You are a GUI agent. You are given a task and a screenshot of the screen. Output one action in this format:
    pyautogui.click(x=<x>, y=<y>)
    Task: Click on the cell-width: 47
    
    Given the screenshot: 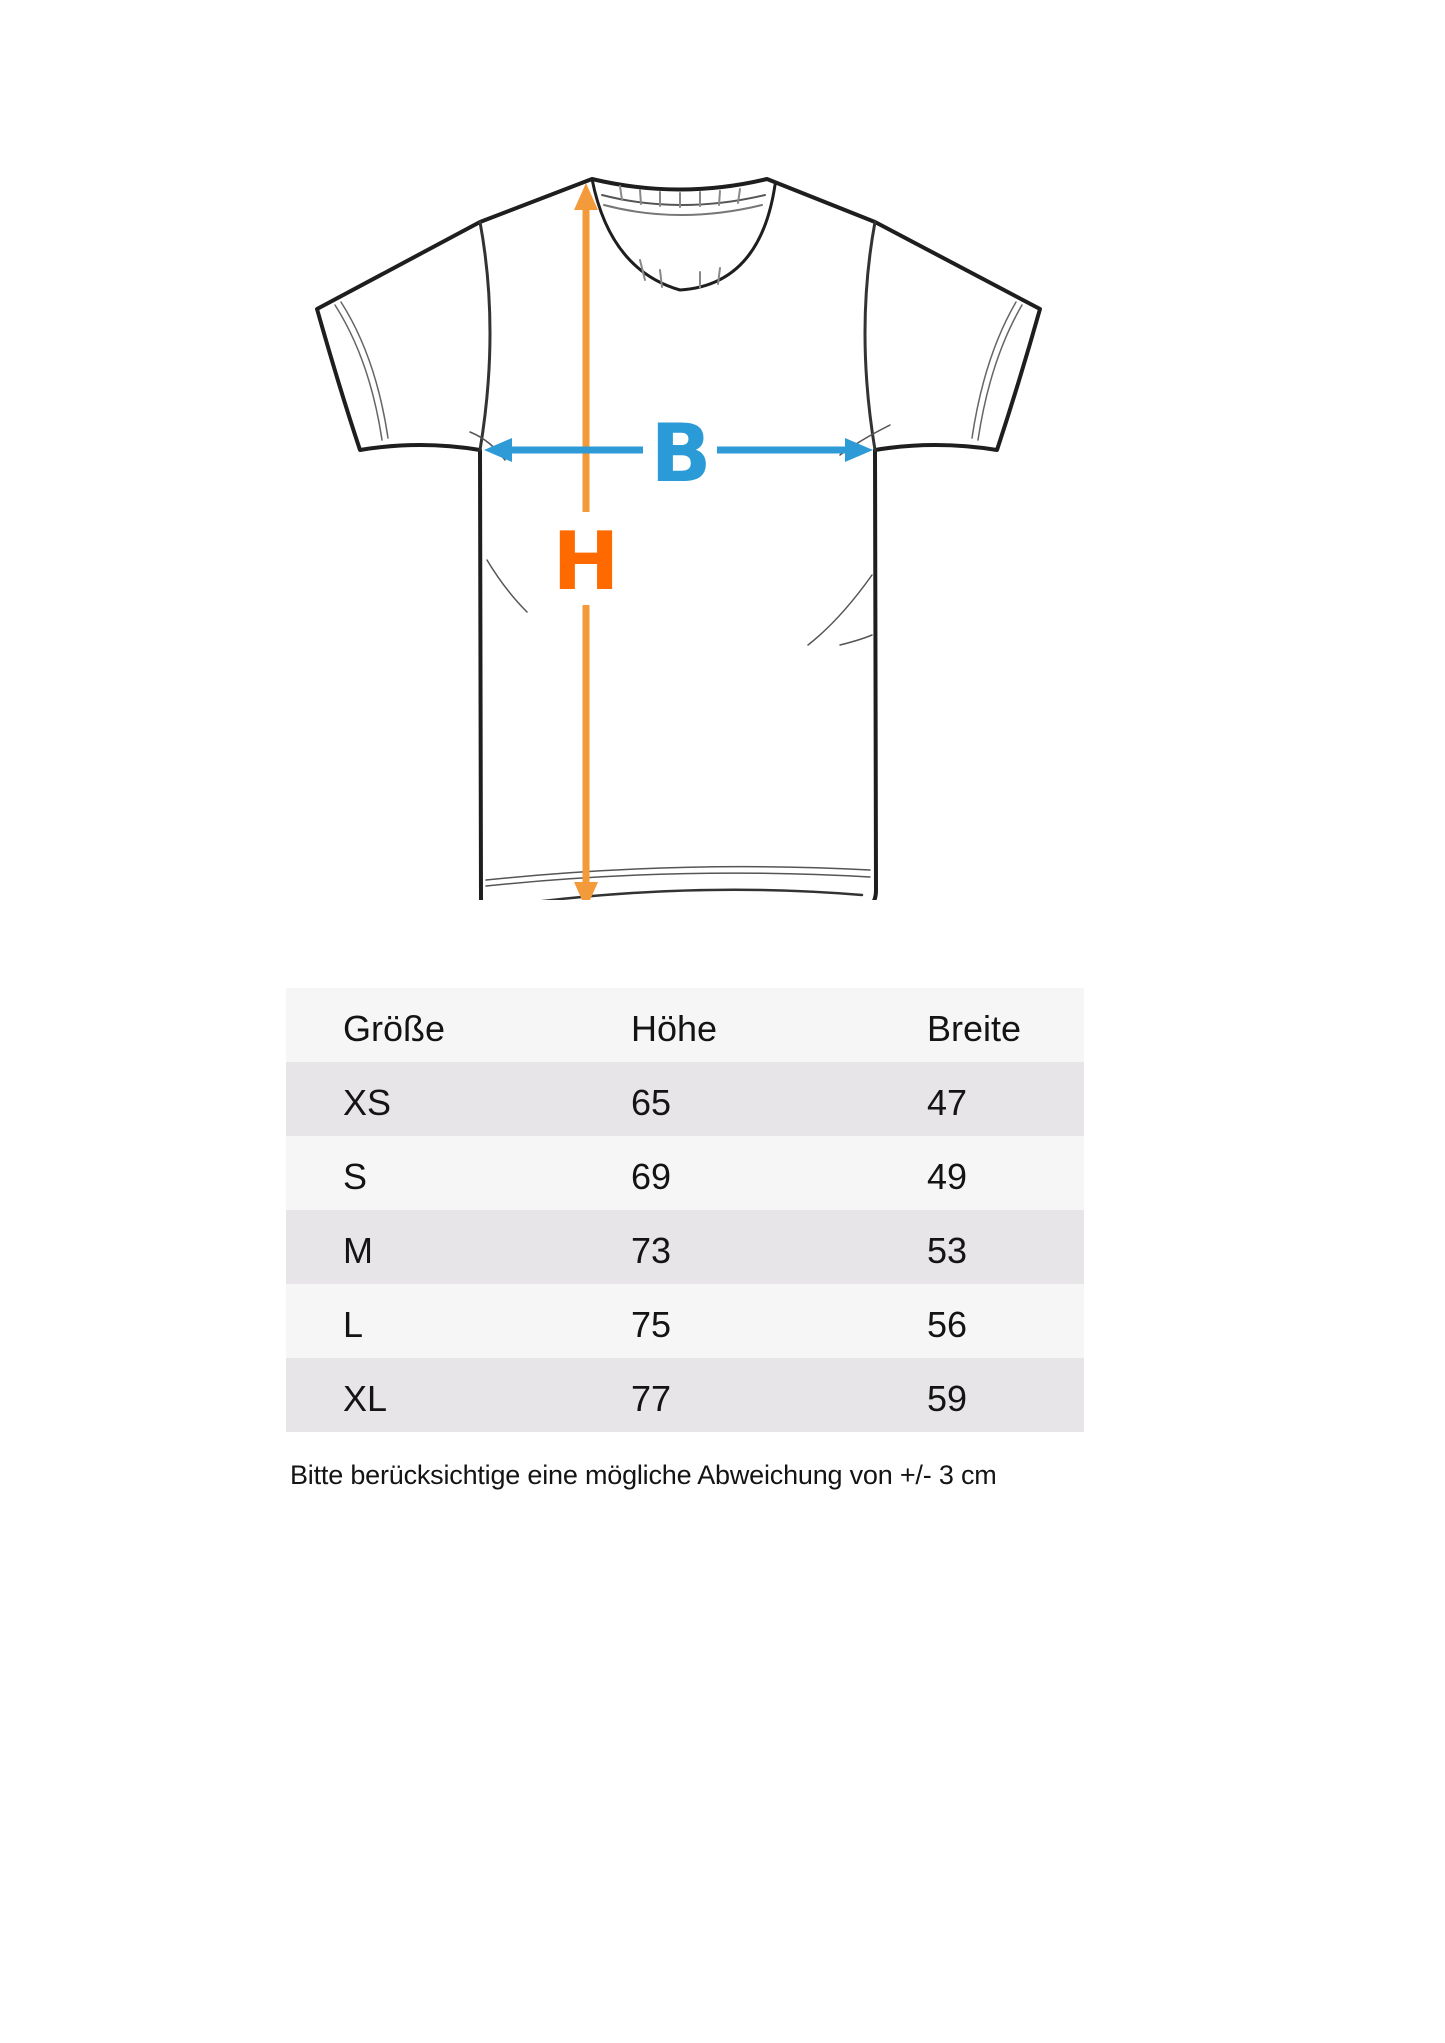 What is the action you would take?
    pyautogui.click(x=947, y=1102)
    